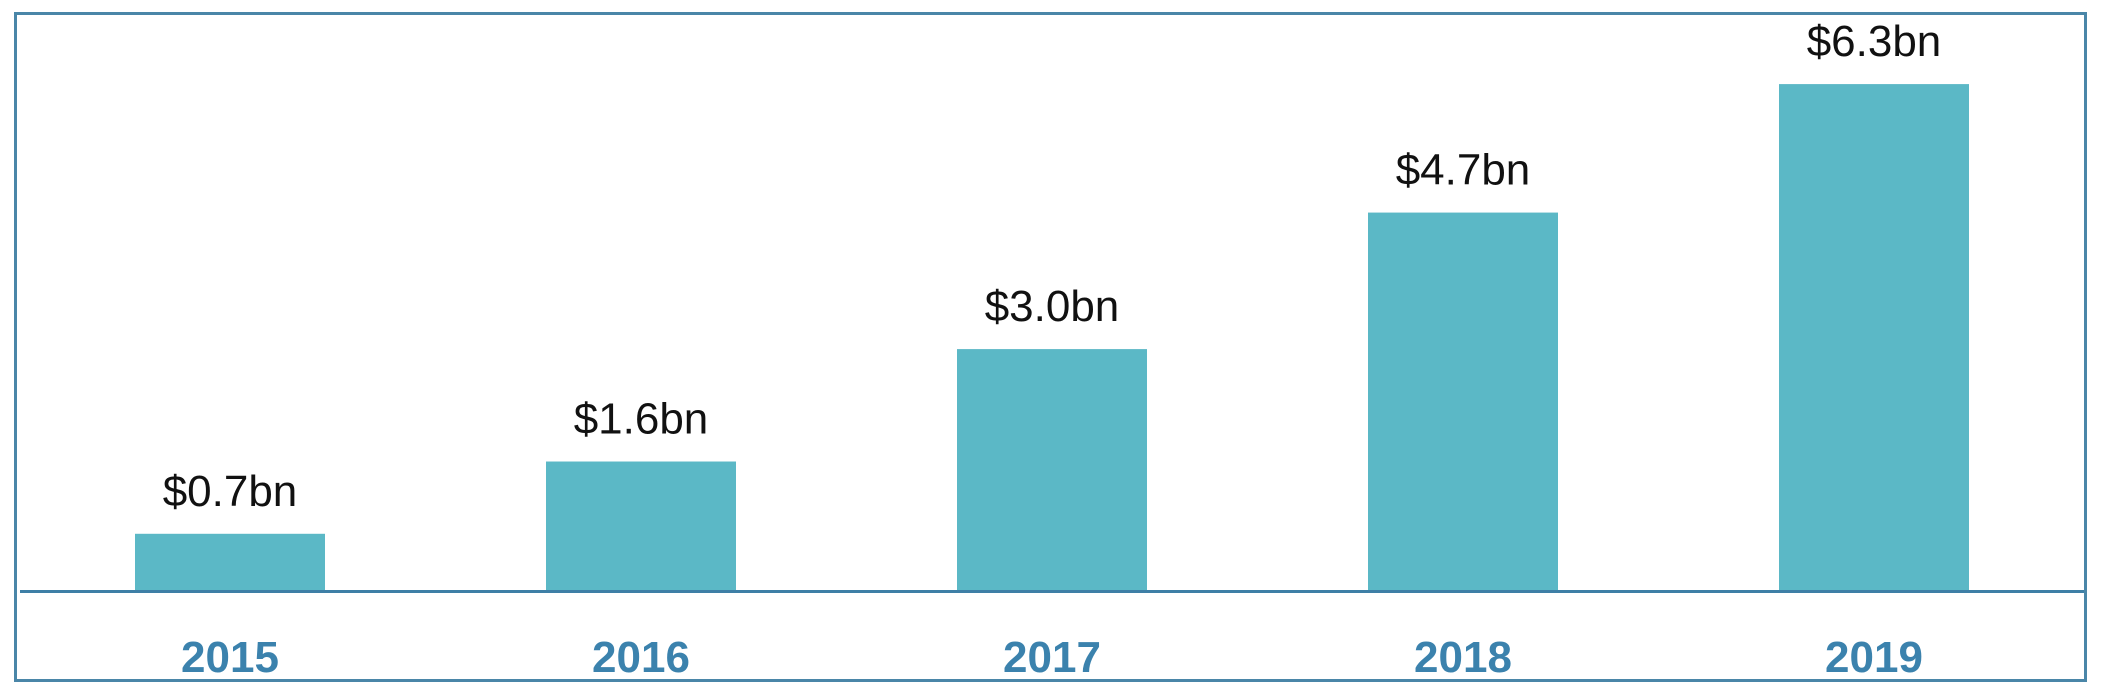 The height and width of the screenshot is (698, 2104). What do you see at coordinates (1874, 41) in the screenshot?
I see `data-label-2019: $6.3bn` at bounding box center [1874, 41].